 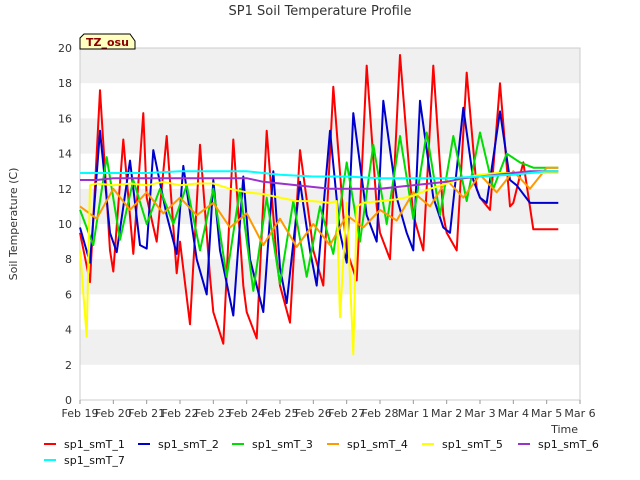 I want to click on badge-box, so click(x=107, y=41).